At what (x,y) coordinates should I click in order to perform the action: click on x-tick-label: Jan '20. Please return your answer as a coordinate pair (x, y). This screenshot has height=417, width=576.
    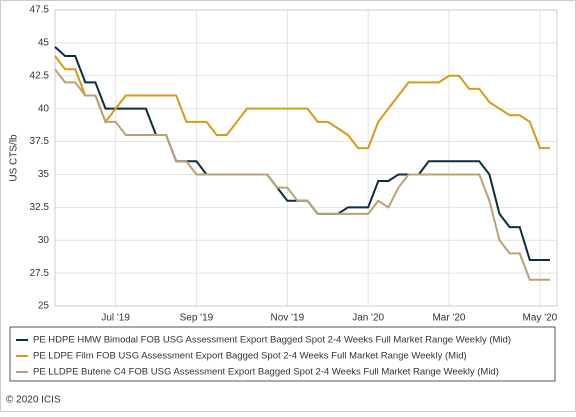
    Looking at the image, I should click on (368, 318).